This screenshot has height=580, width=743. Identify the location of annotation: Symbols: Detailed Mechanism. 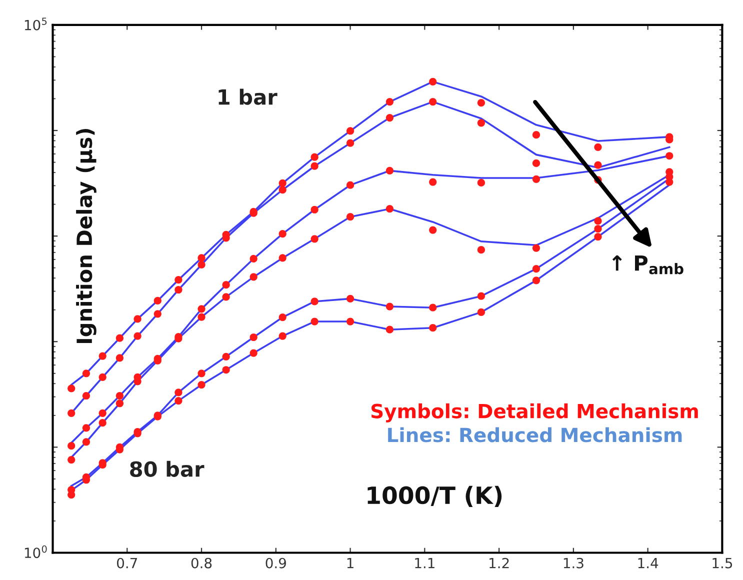
(534, 412).